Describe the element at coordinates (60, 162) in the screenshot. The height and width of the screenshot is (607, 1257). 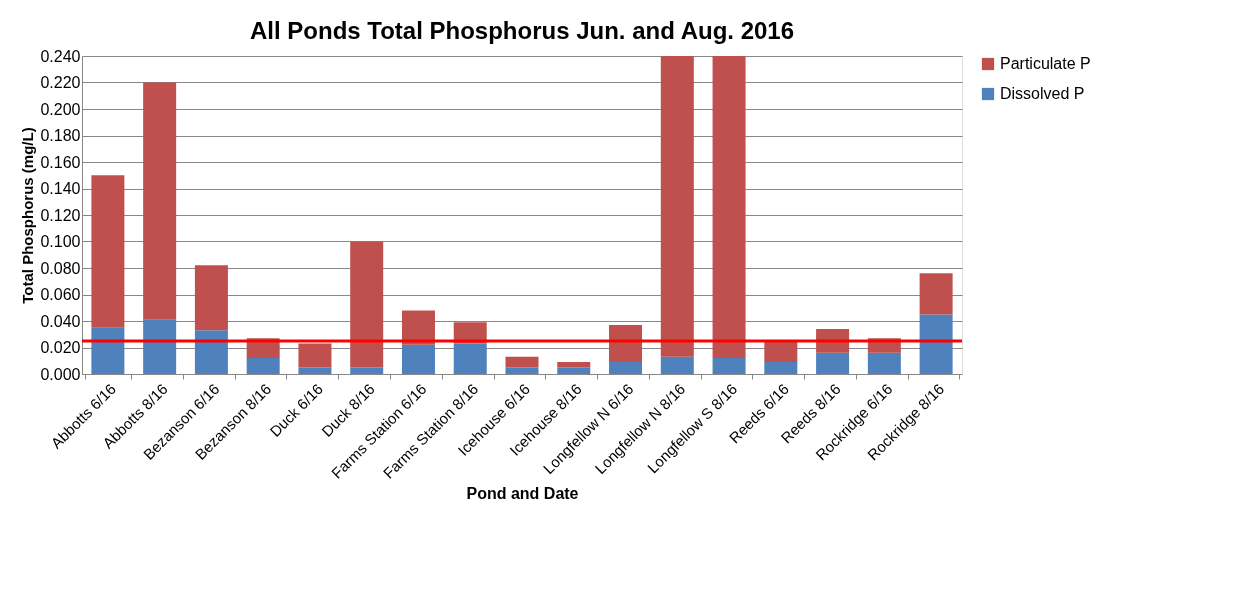
I see `y-tick-label: 0.160` at that location.